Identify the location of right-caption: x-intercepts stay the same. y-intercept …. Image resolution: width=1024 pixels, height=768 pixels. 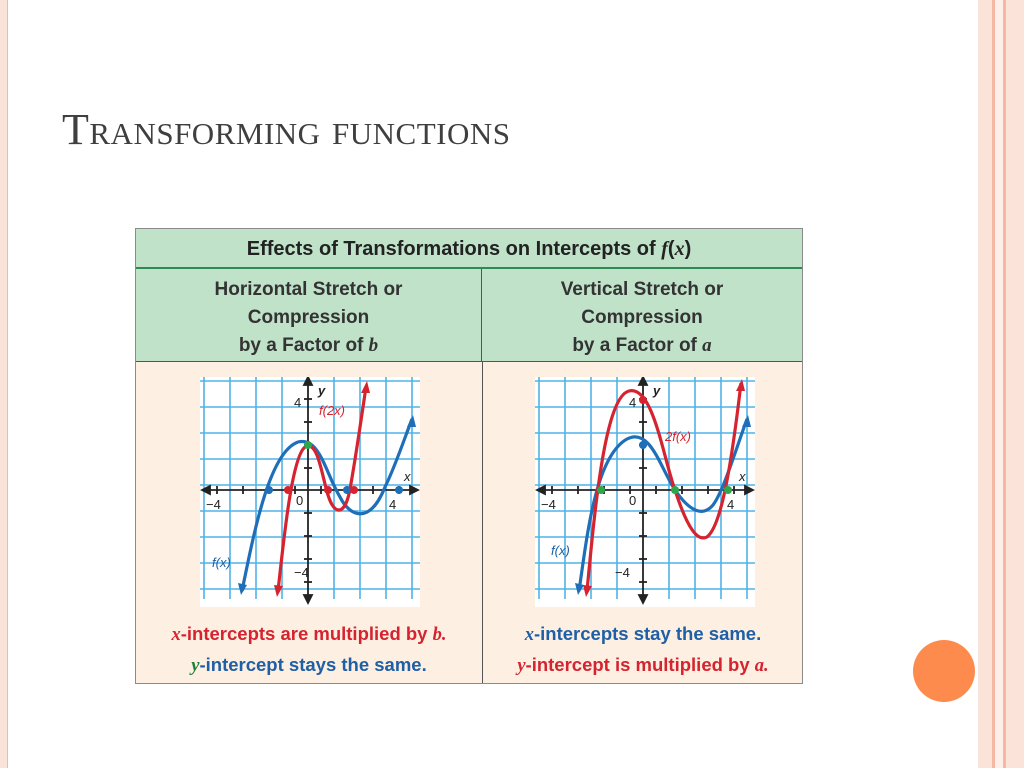
(643, 649).